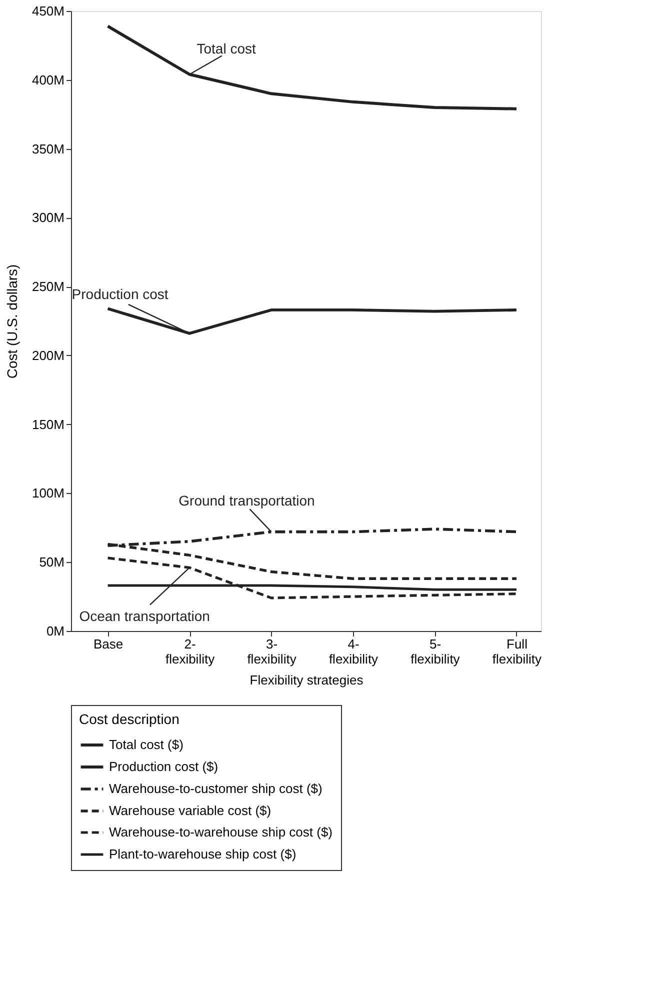 The image size is (666, 986). Describe the element at coordinates (51, 562) in the screenshot. I see `y-tick-label: 50M` at that location.